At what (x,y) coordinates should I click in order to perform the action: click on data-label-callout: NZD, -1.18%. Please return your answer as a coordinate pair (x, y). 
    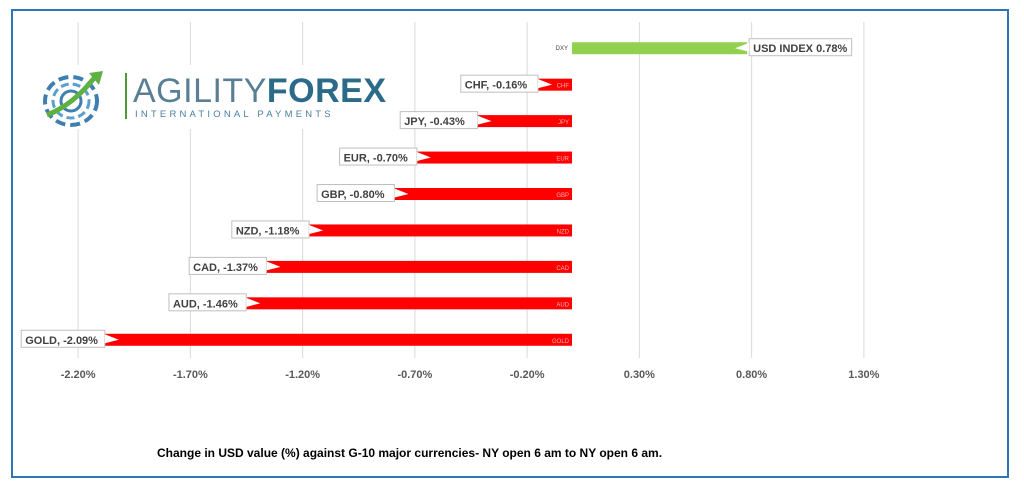
    Looking at the image, I should click on (277, 229).